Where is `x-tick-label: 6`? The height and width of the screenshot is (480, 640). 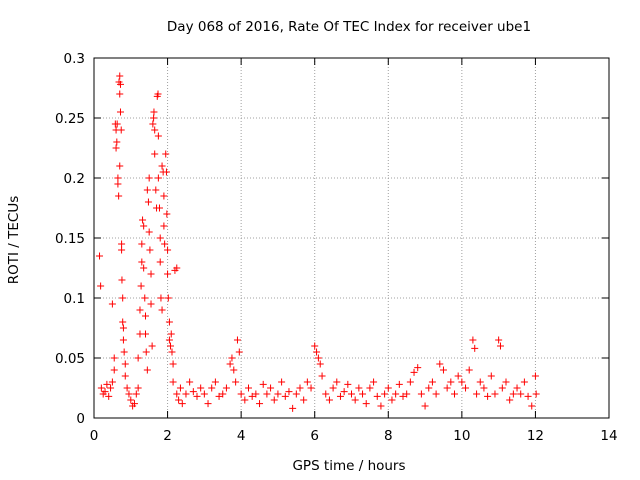
x-tick-label: 6 is located at coordinates (314, 436).